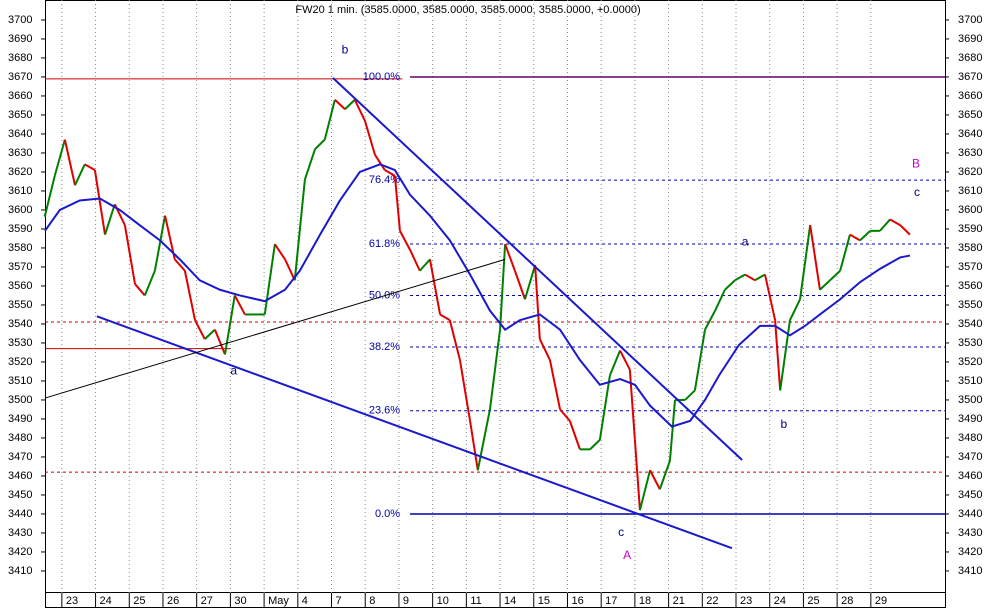 The image size is (994, 608). Describe the element at coordinates (970, 552) in the screenshot. I see `y-tick-label-right: 3420` at that location.